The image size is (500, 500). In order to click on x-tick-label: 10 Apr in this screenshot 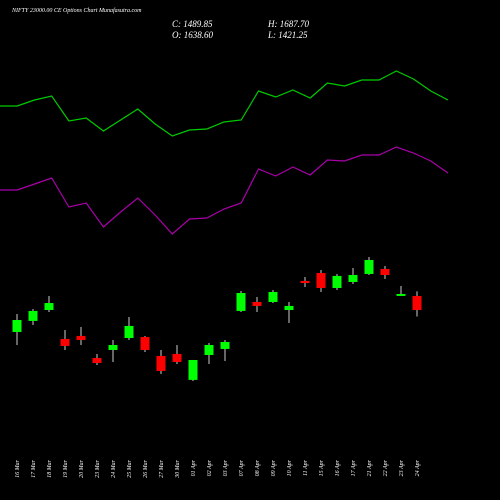, I will do `click(290, 467)`.